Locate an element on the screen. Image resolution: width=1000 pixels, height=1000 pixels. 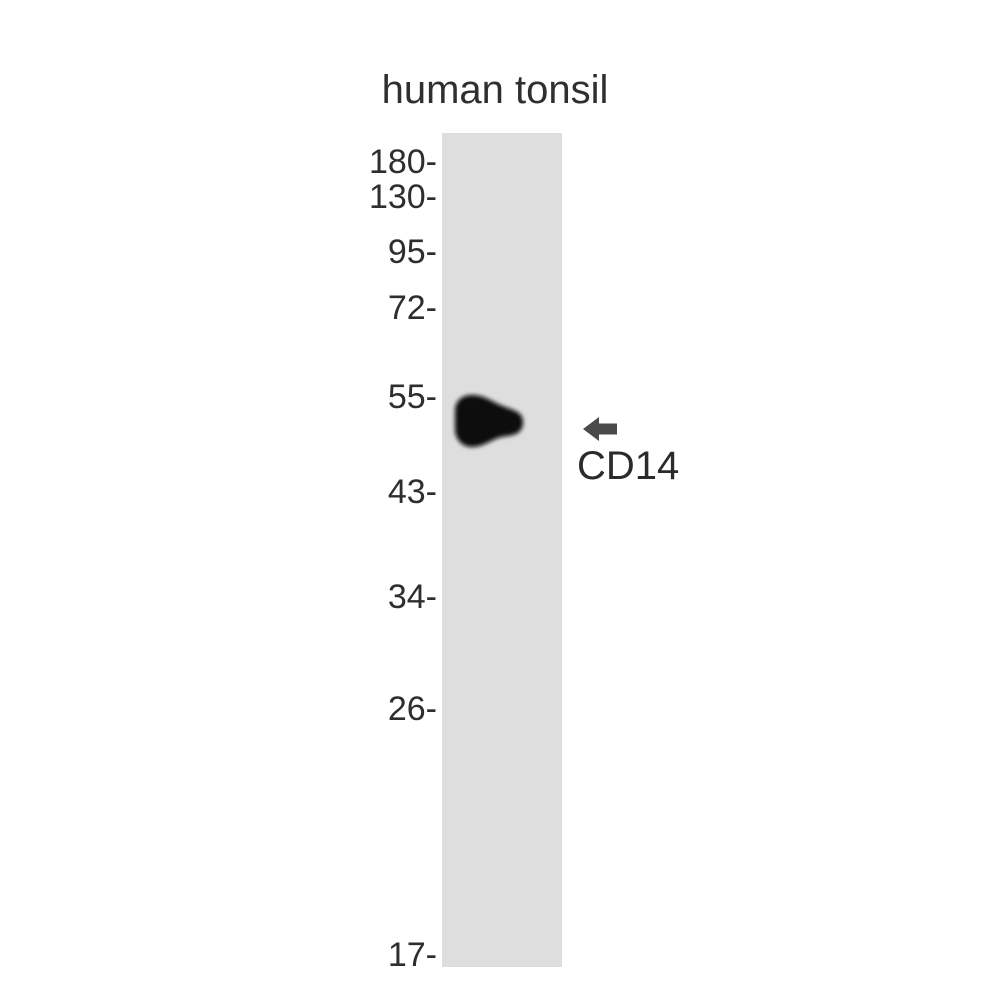
band-shape is located at coordinates (489, 421).